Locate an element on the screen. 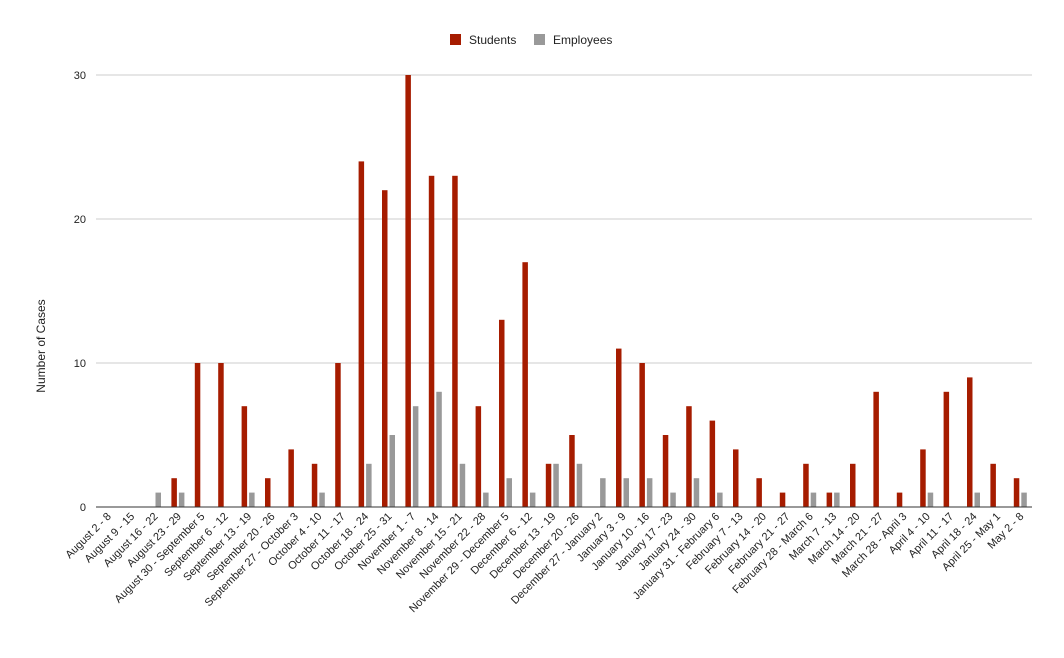 Image resolution: width=1064 pixels, height=658 pixels. legend-label-employees: Employees is located at coordinates (582, 40).